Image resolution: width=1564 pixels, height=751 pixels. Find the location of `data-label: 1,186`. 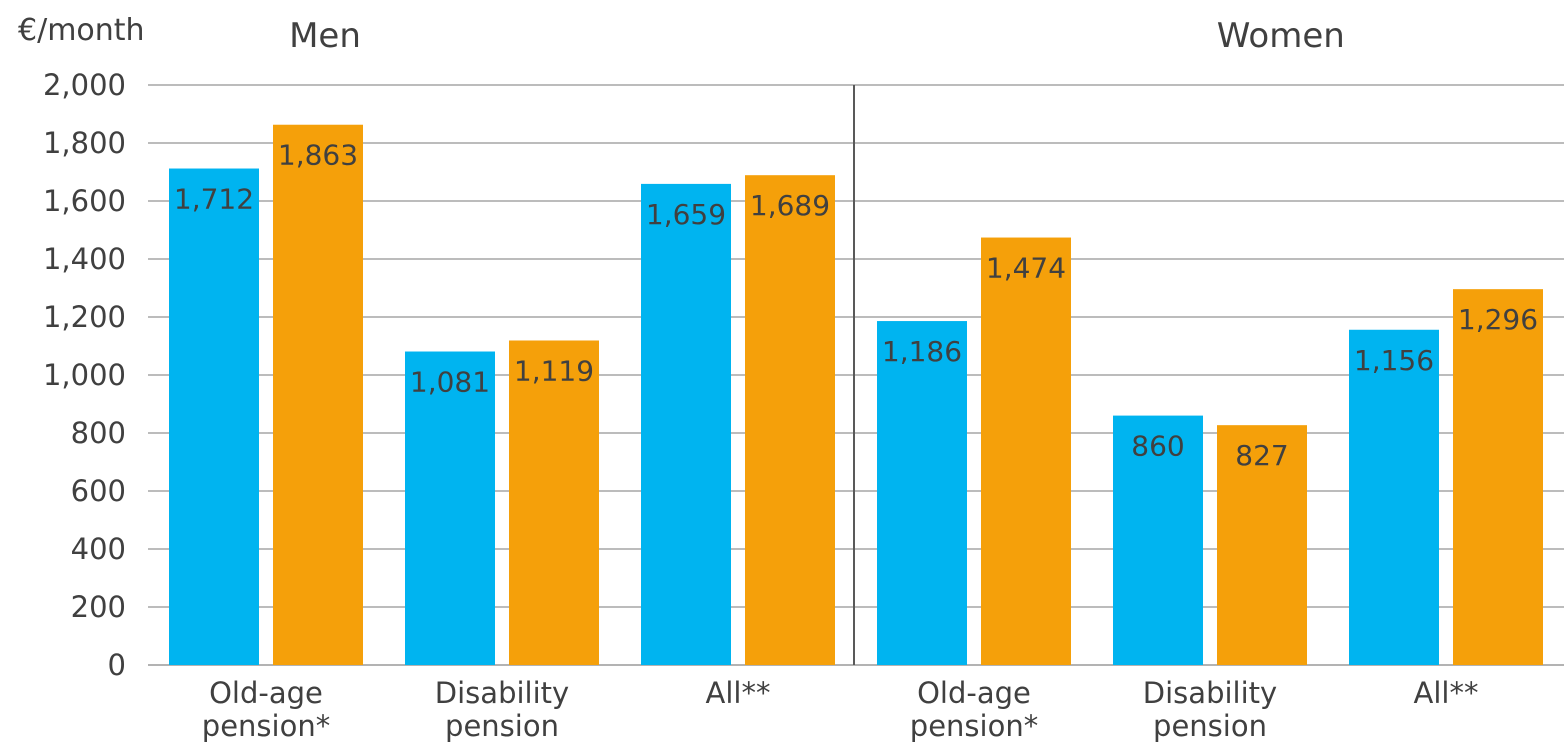

data-label: 1,186 is located at coordinates (922, 351).